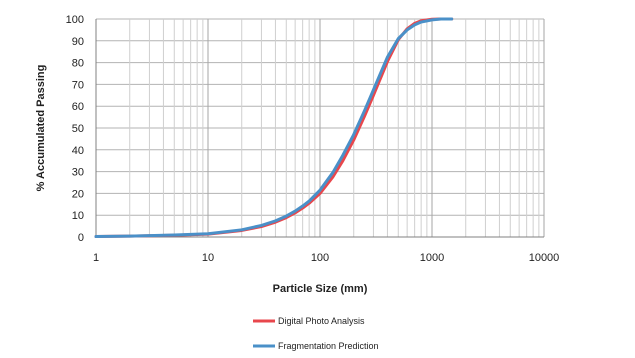  I want to click on y-tick-label: 10, so click(78, 216).